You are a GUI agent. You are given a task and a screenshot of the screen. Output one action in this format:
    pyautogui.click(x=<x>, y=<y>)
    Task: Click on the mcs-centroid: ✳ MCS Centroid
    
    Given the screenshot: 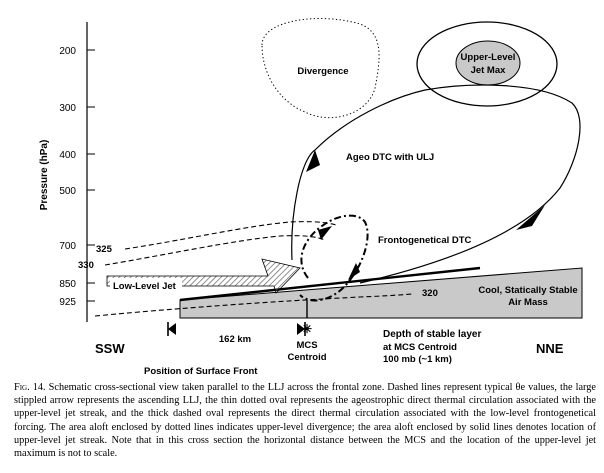 What is the action you would take?
    pyautogui.click(x=307, y=331)
    